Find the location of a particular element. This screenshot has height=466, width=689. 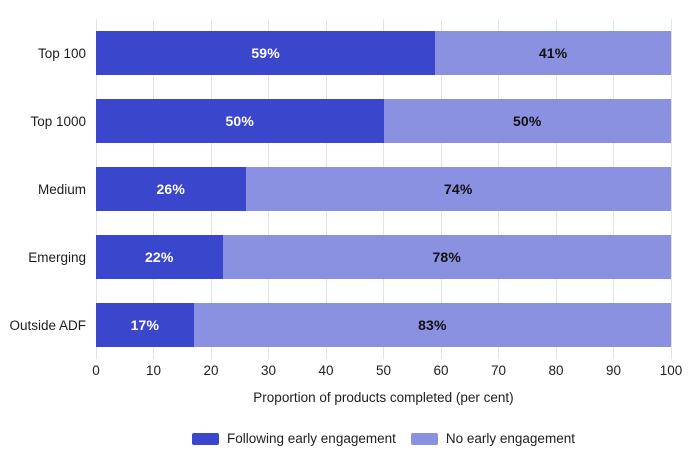

bar-segment-emerging-following-early-engagement: 22% is located at coordinates (159, 257).